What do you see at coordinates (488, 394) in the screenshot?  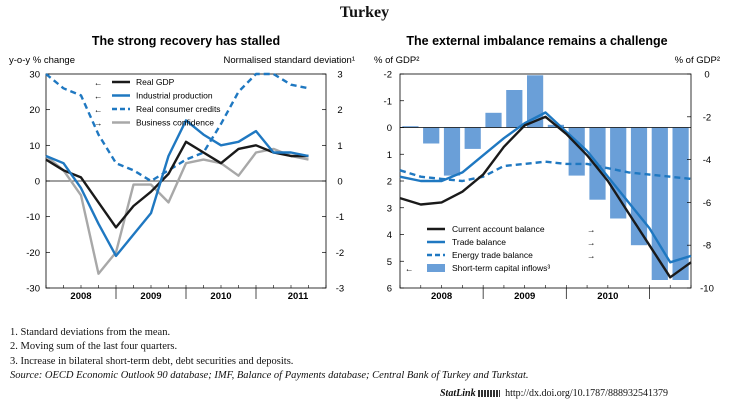 I see `statlink-logo-icon` at bounding box center [488, 394].